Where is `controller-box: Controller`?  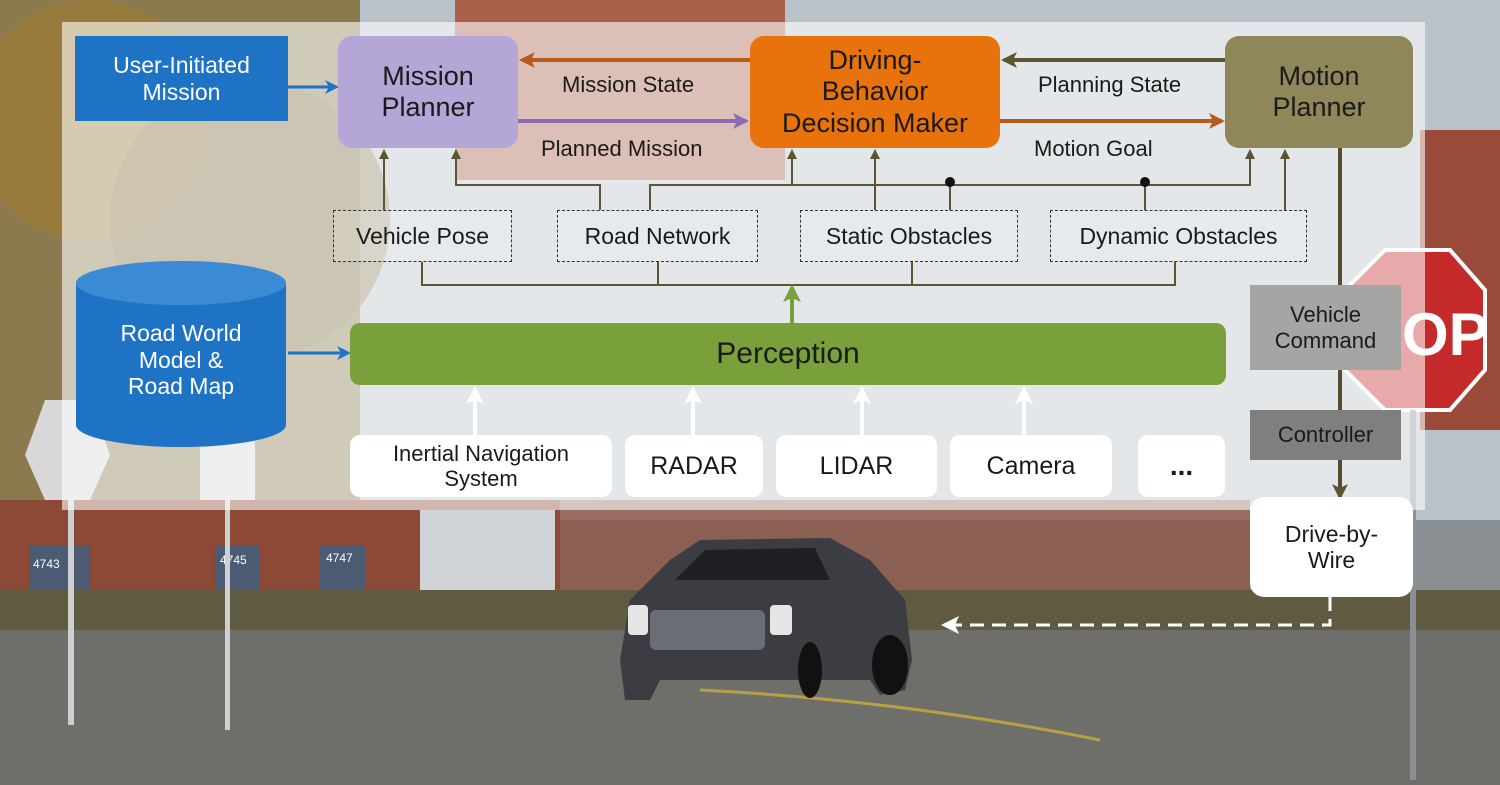 controller-box: Controller is located at coordinates (1325, 435).